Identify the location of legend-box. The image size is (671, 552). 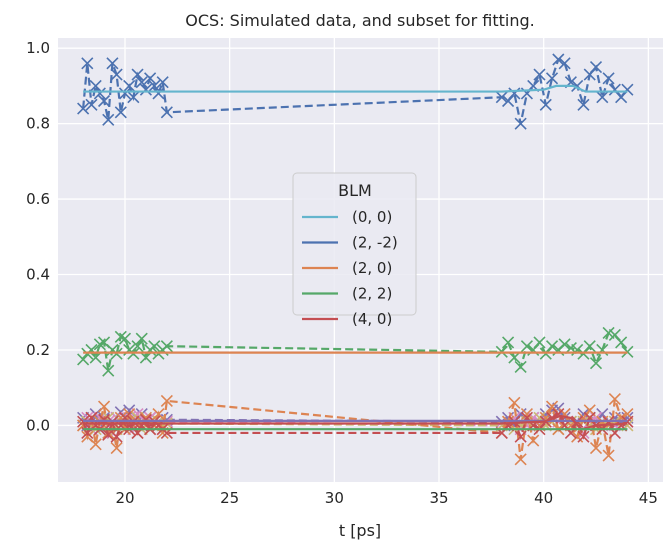
(354, 244).